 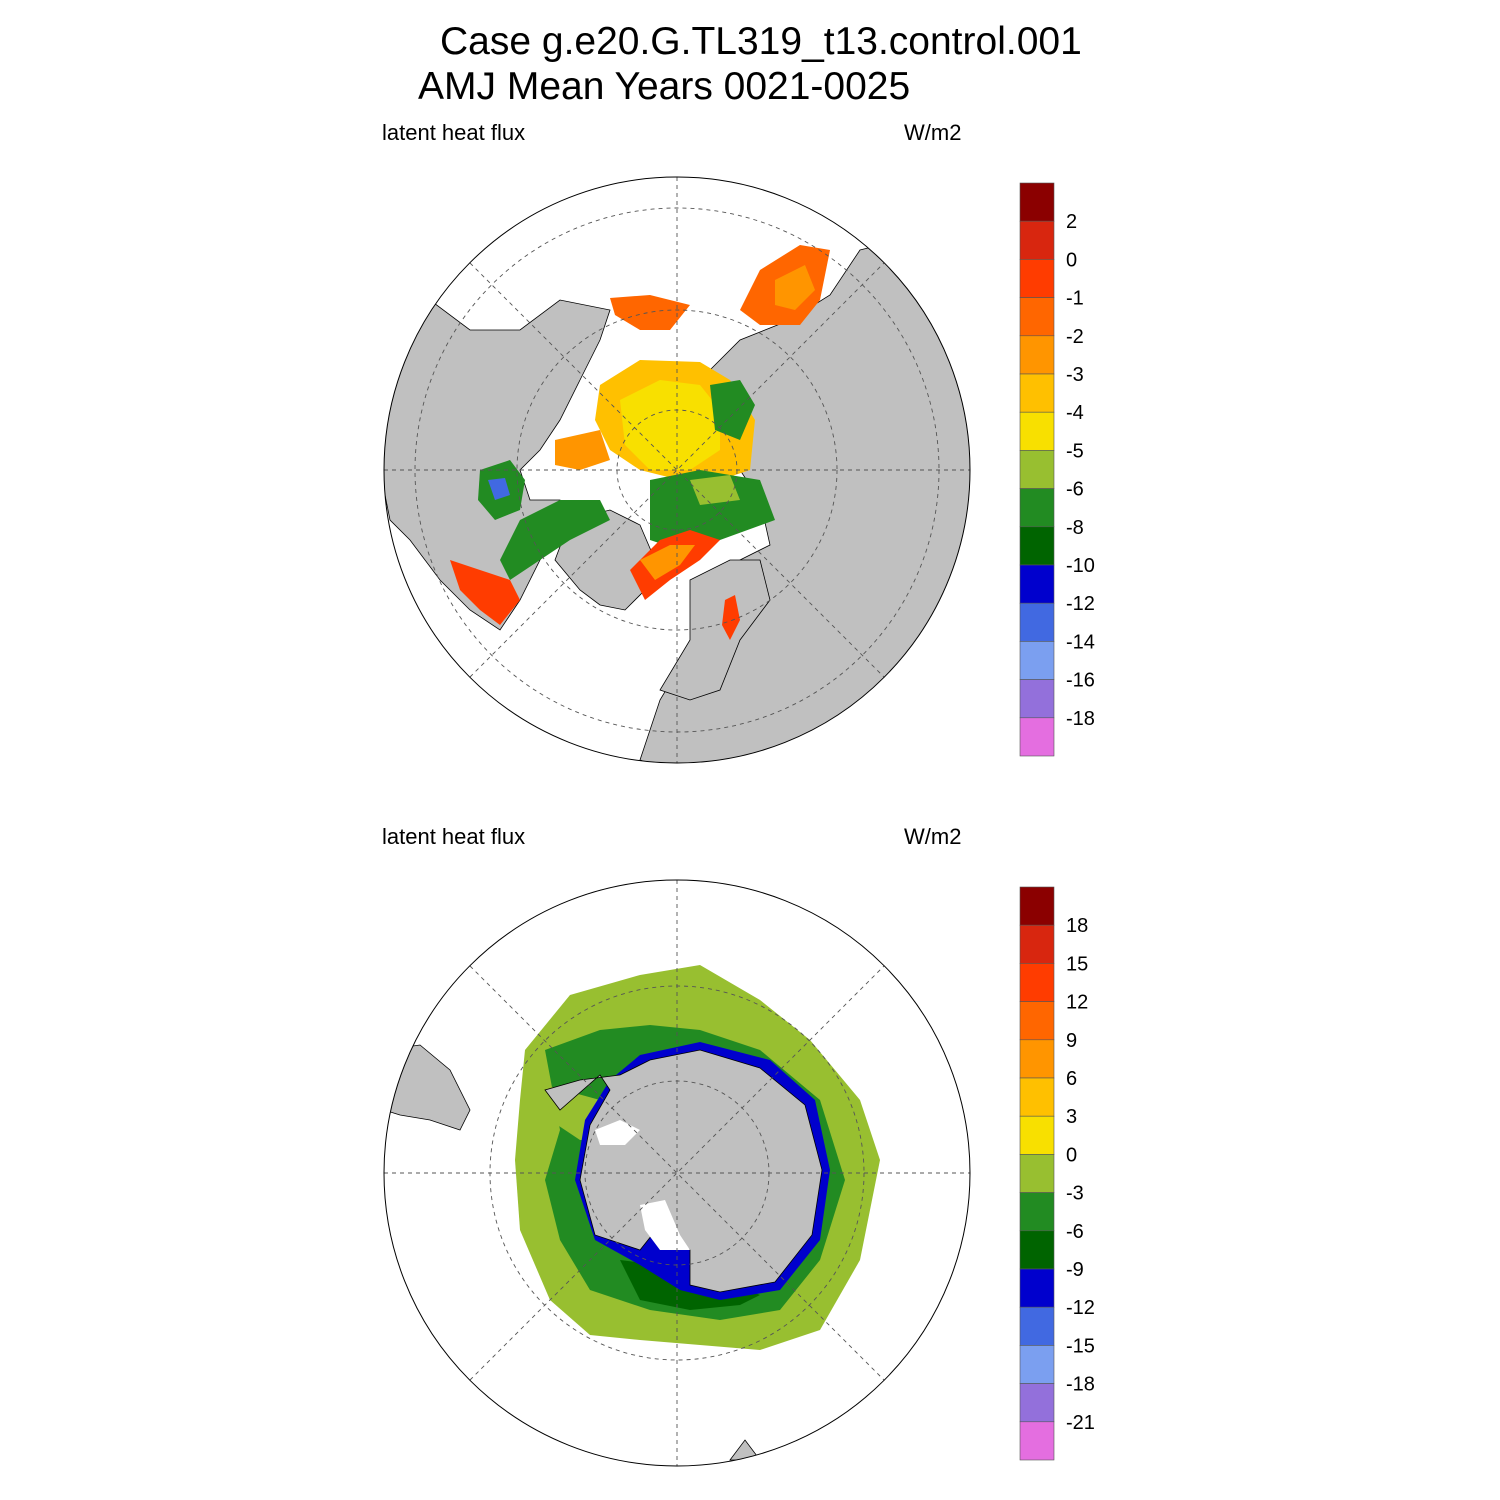 I want to click on plot-title-period: AMJ Mean Years 0021-0025, so click(x=664, y=86).